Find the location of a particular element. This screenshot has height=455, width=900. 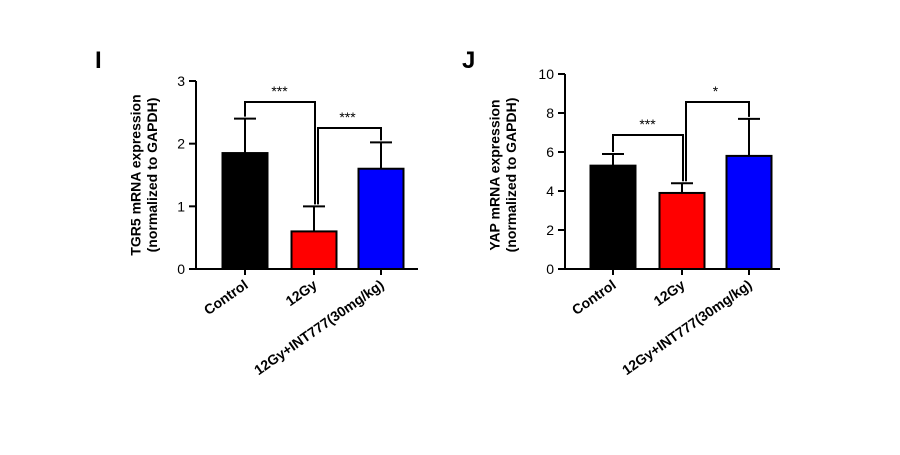

y-tick-label: 1 is located at coordinates (181, 206).